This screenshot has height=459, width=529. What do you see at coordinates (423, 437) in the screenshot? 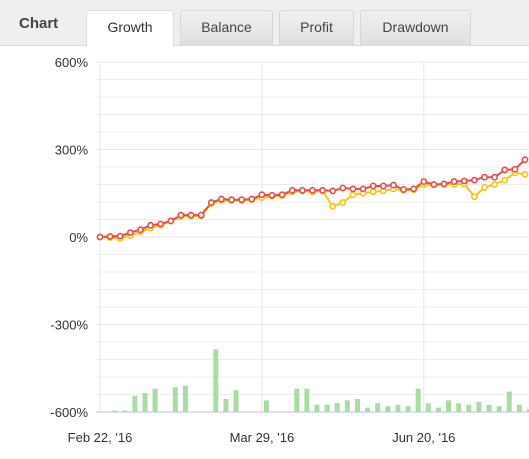
I see `x-tick-label: Jun 20, '16` at bounding box center [423, 437].